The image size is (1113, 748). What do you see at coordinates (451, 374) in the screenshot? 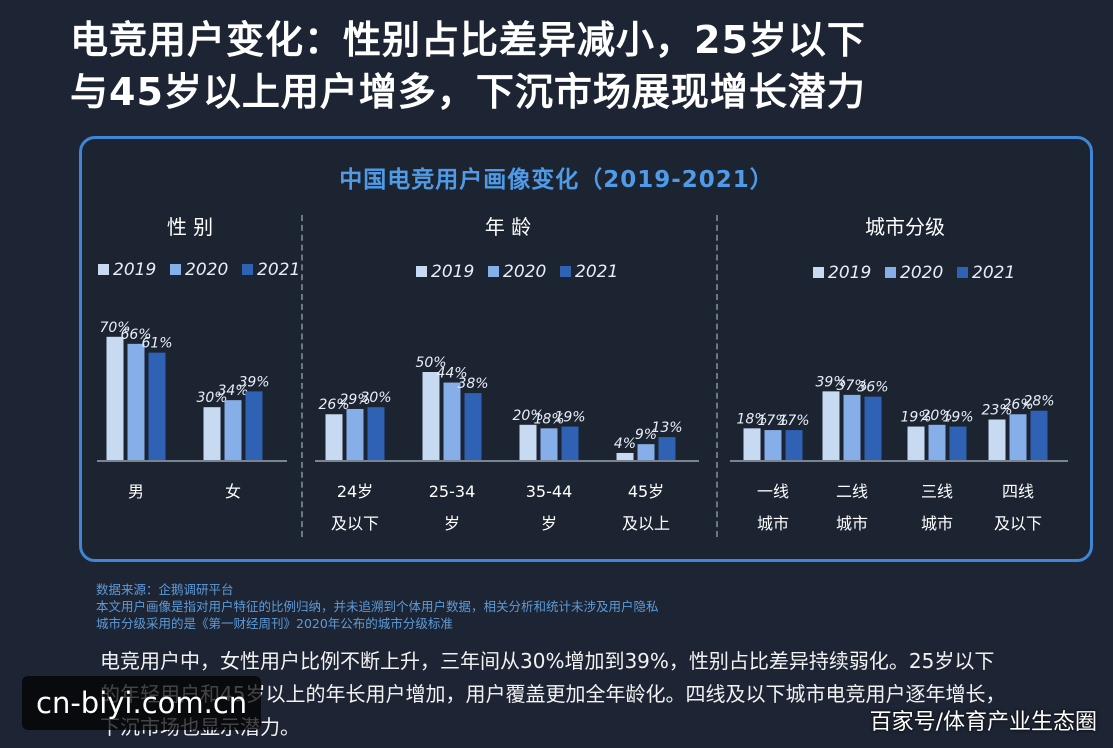
I see `data-label: 44%` at bounding box center [451, 374].